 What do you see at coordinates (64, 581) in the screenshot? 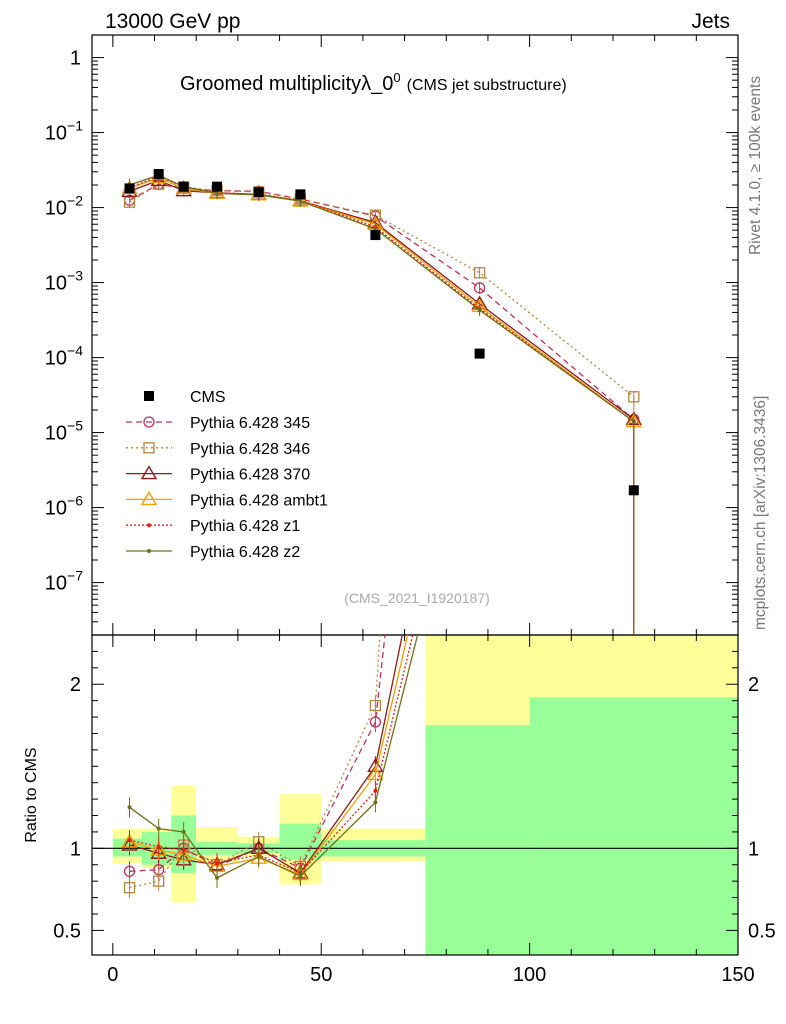
I see `main-y-tick-label: 10⁻⁷` at bounding box center [64, 581].